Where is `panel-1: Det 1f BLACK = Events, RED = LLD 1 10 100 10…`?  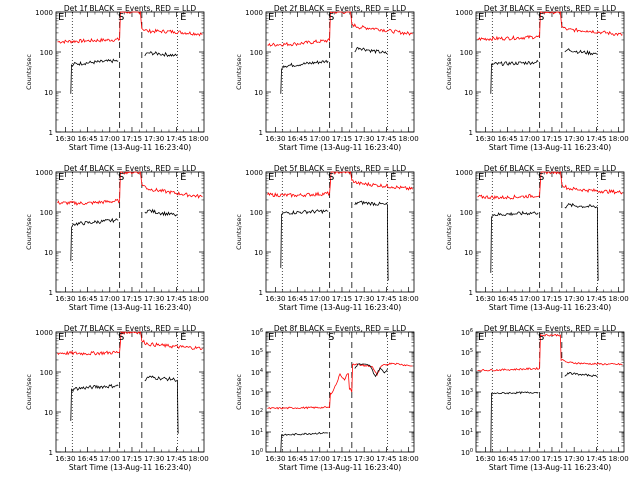
panel-1: Det 1f BLACK = Events, RED = LLD 1 10 100 10… is located at coordinates (117, 78).